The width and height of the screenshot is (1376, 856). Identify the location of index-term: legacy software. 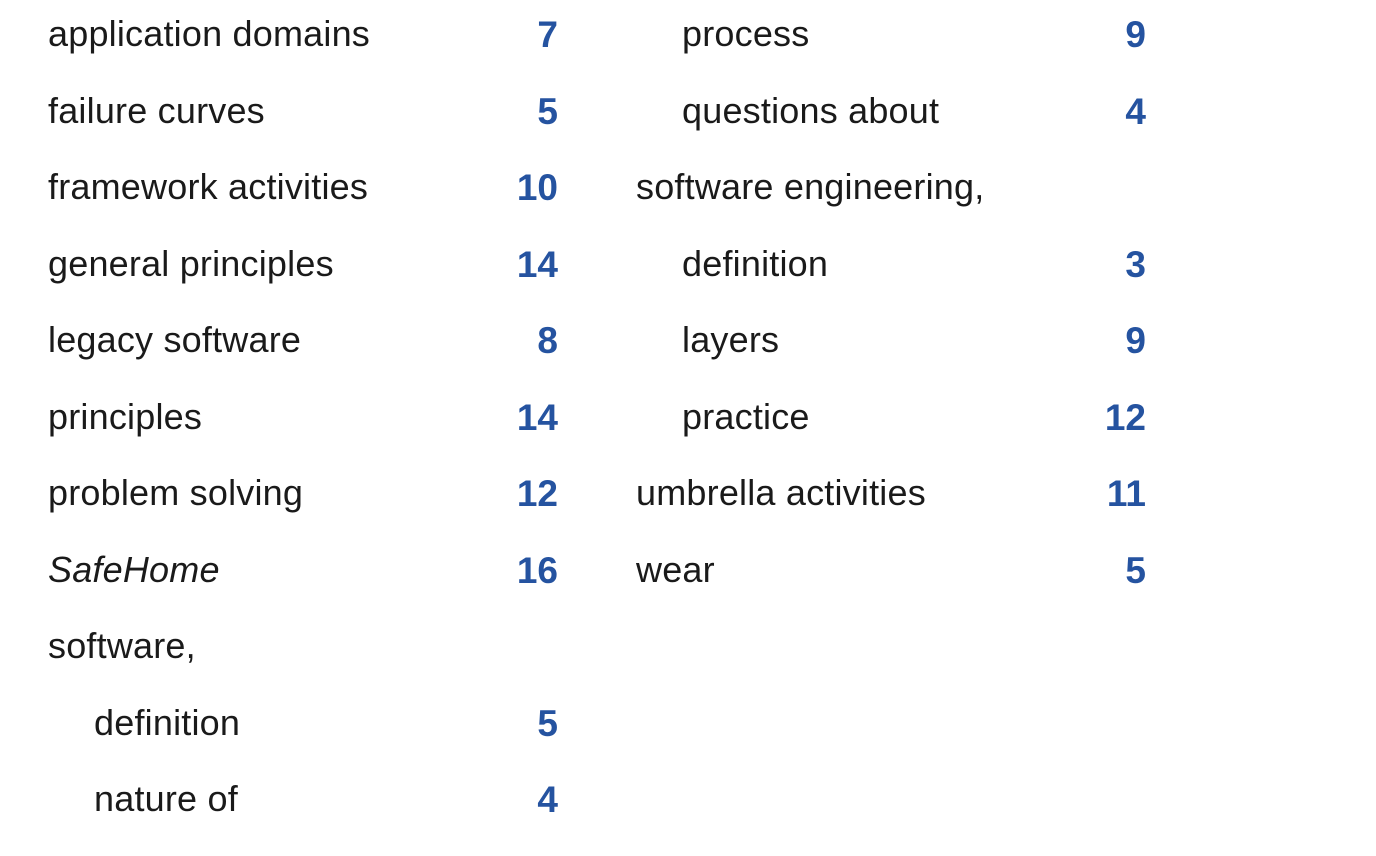
(175, 339).